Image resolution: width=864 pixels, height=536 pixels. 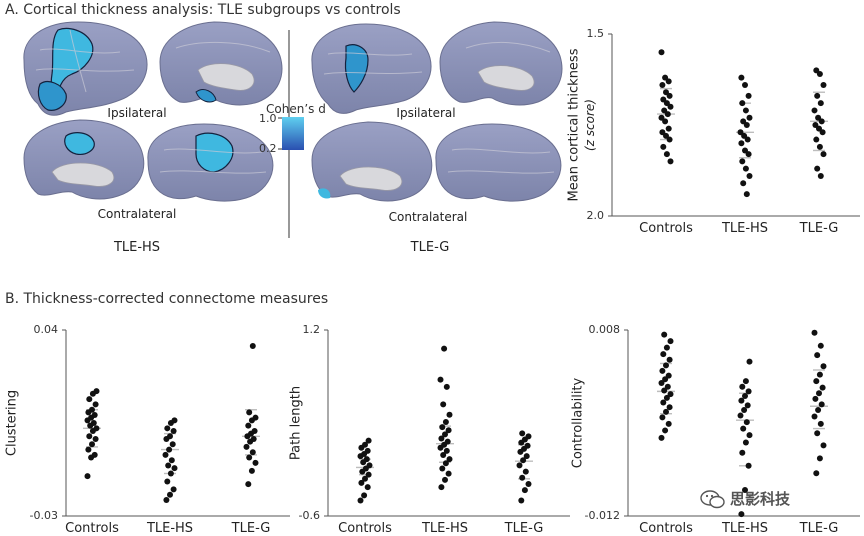 I want to click on y-tick-label: -0.012, so click(x=602, y=515).